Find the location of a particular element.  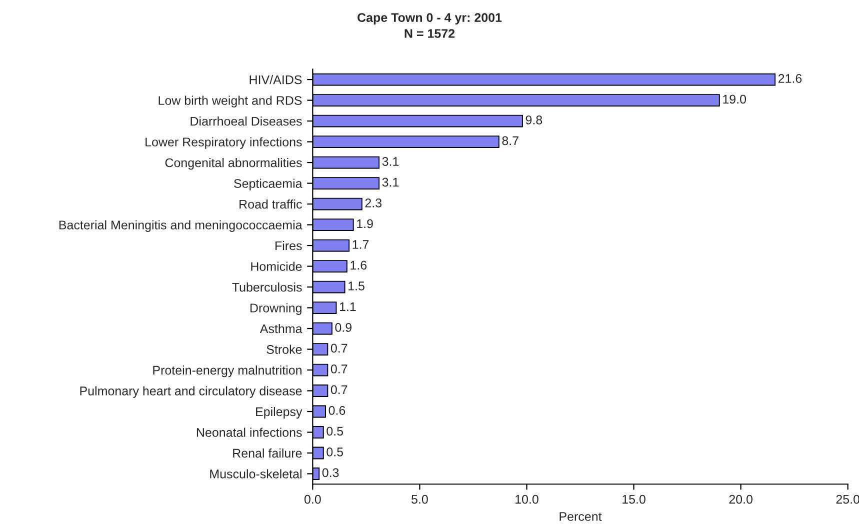

data-label: 2.3 is located at coordinates (373, 203).